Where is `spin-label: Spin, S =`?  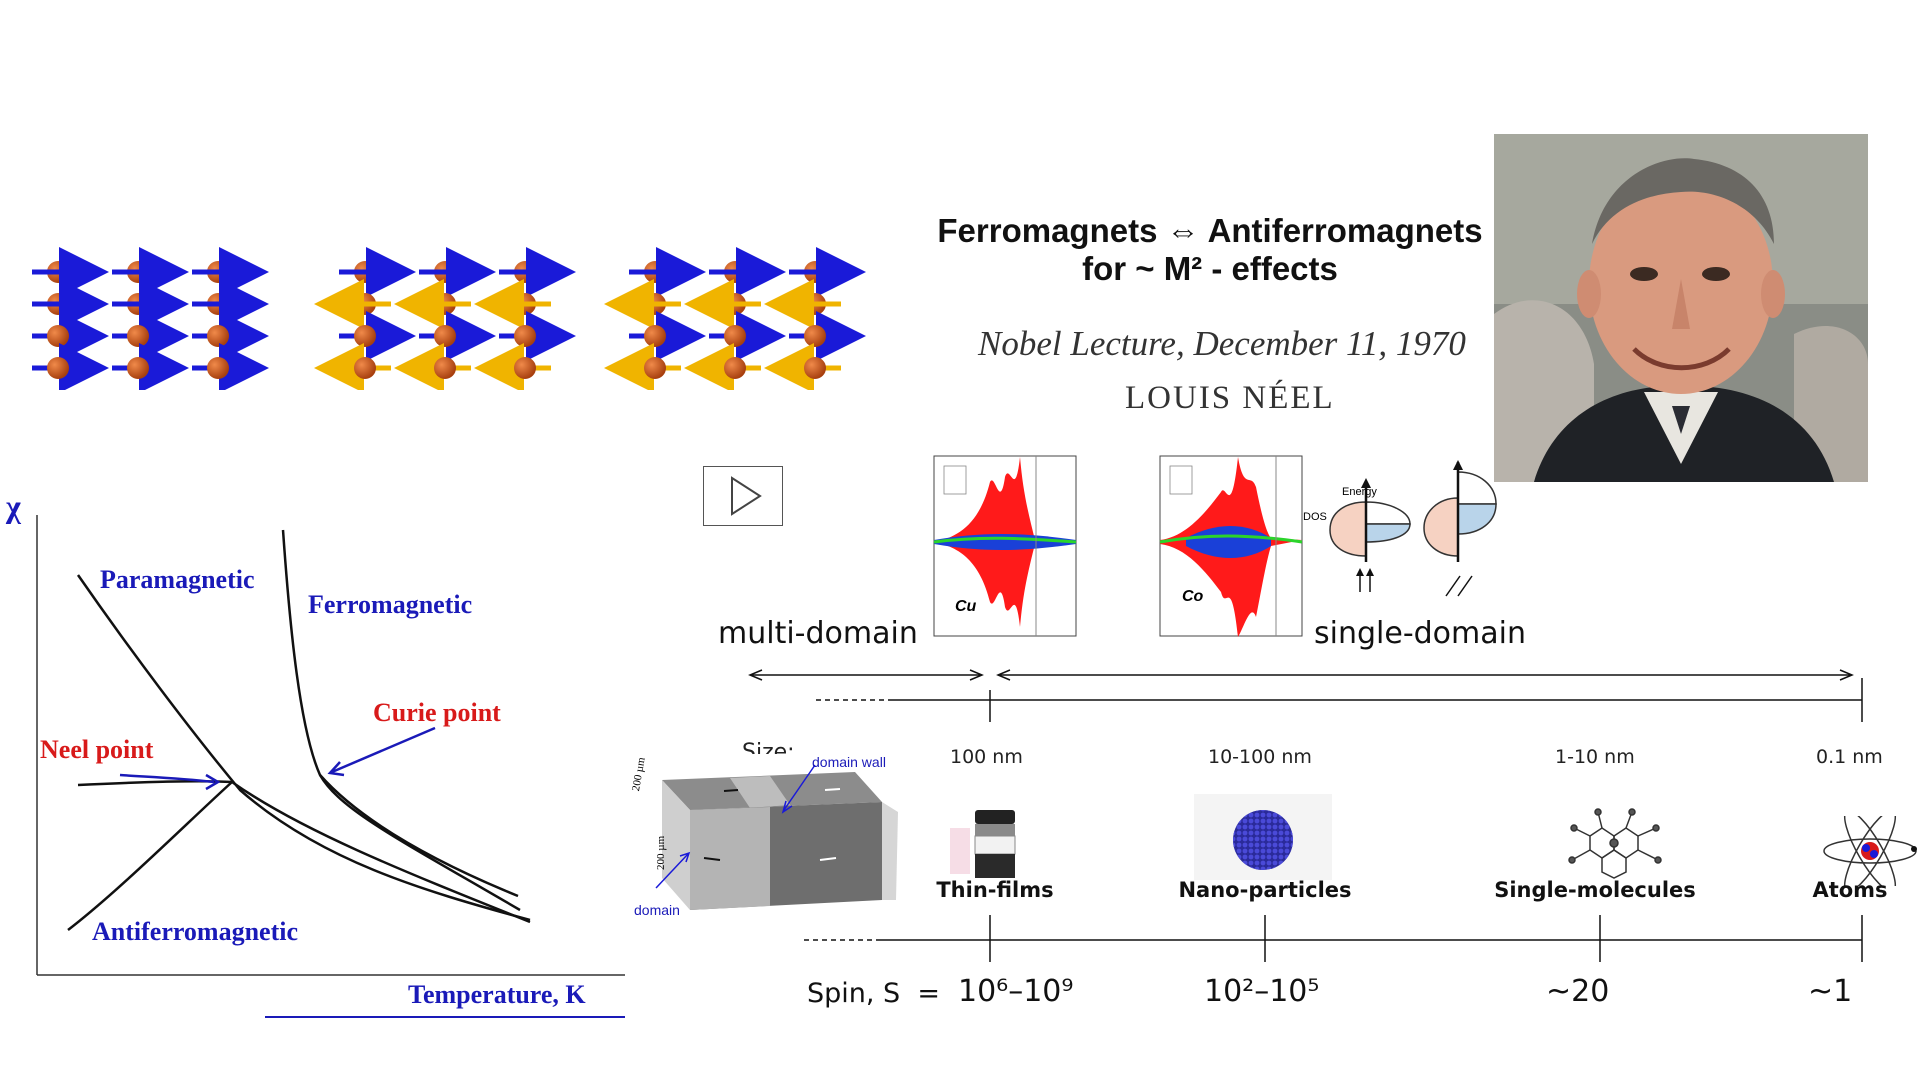 spin-label: Spin, S = is located at coordinates (873, 993).